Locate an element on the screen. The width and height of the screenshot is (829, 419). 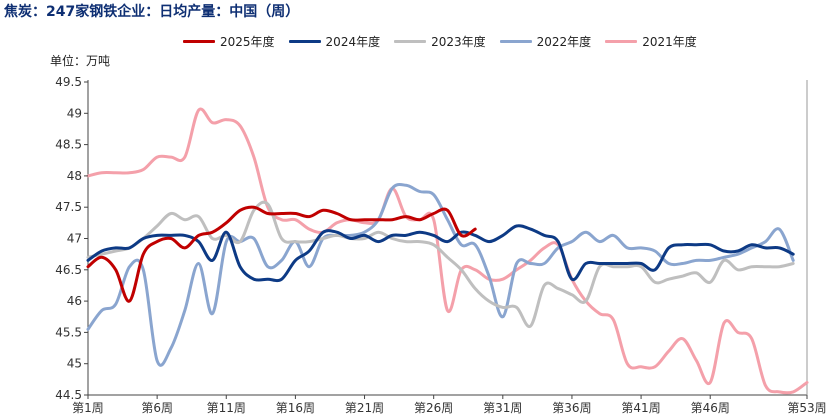
y-tick-label: 46 is located at coordinates (74, 301).